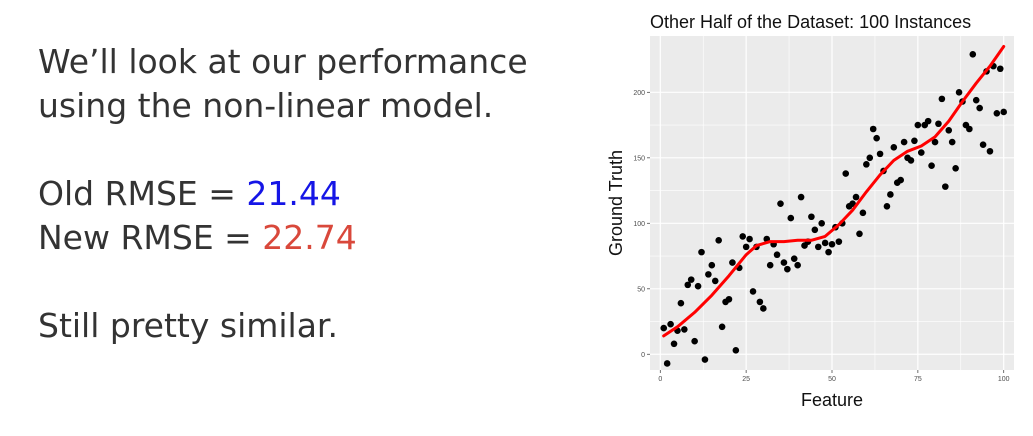  I want to click on x-tick-label: 50, so click(832, 379).